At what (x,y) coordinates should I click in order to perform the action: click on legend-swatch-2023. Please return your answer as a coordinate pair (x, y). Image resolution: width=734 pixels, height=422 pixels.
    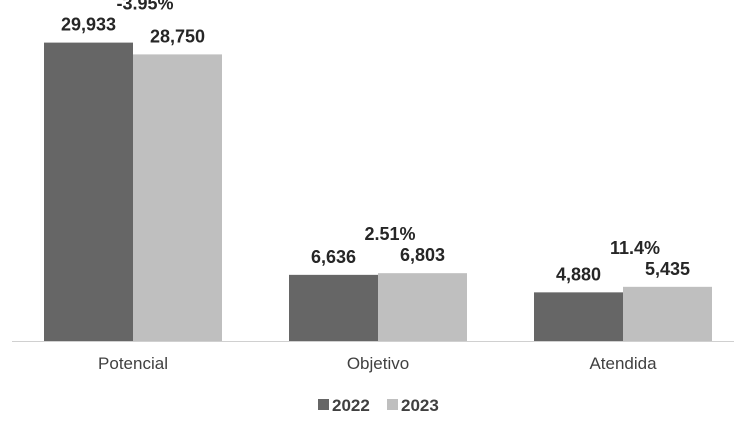
    Looking at the image, I should click on (392, 404).